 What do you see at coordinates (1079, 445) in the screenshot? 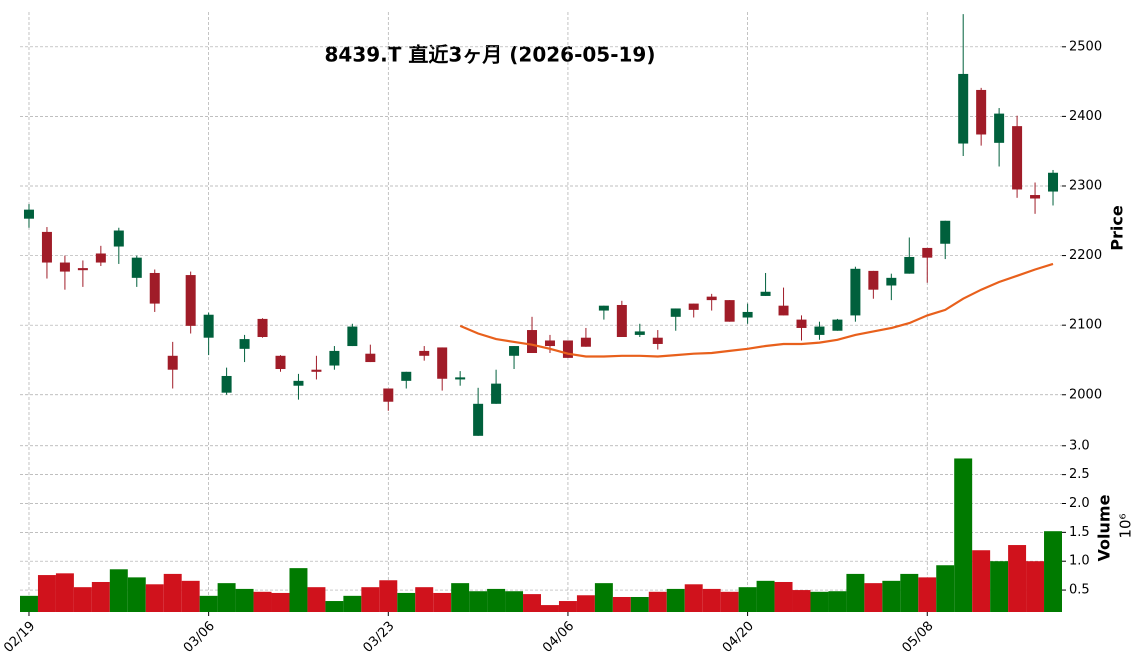
I see `volume-tick-label: 3.0` at bounding box center [1079, 445].